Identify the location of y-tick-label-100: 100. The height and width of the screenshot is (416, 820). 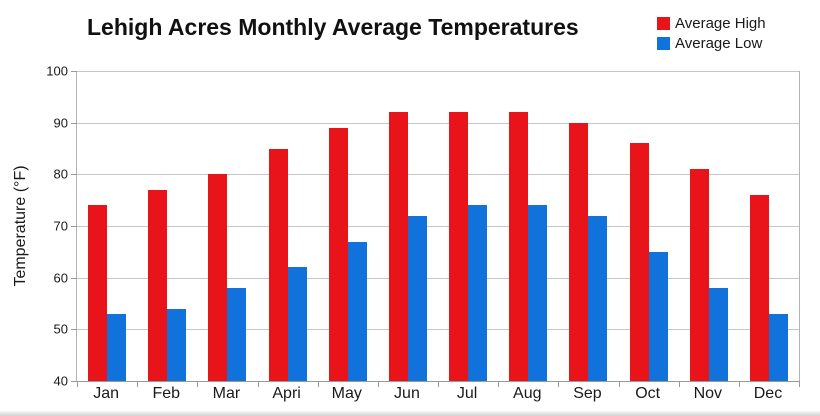
(57, 71).